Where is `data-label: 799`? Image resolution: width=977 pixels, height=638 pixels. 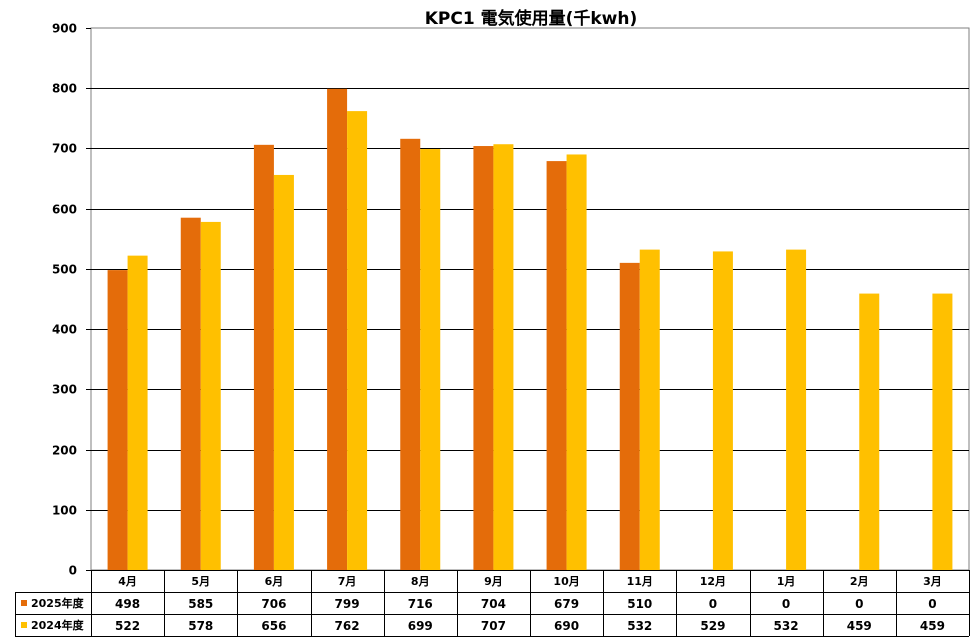
data-label: 799 is located at coordinates (347, 604).